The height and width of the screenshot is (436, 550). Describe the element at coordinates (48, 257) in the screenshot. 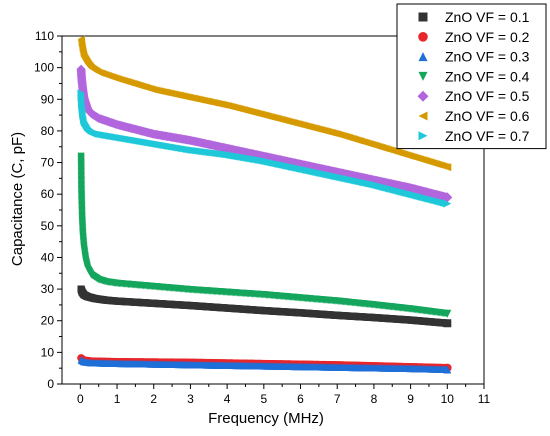

I see `y-tick-label: 40` at that location.